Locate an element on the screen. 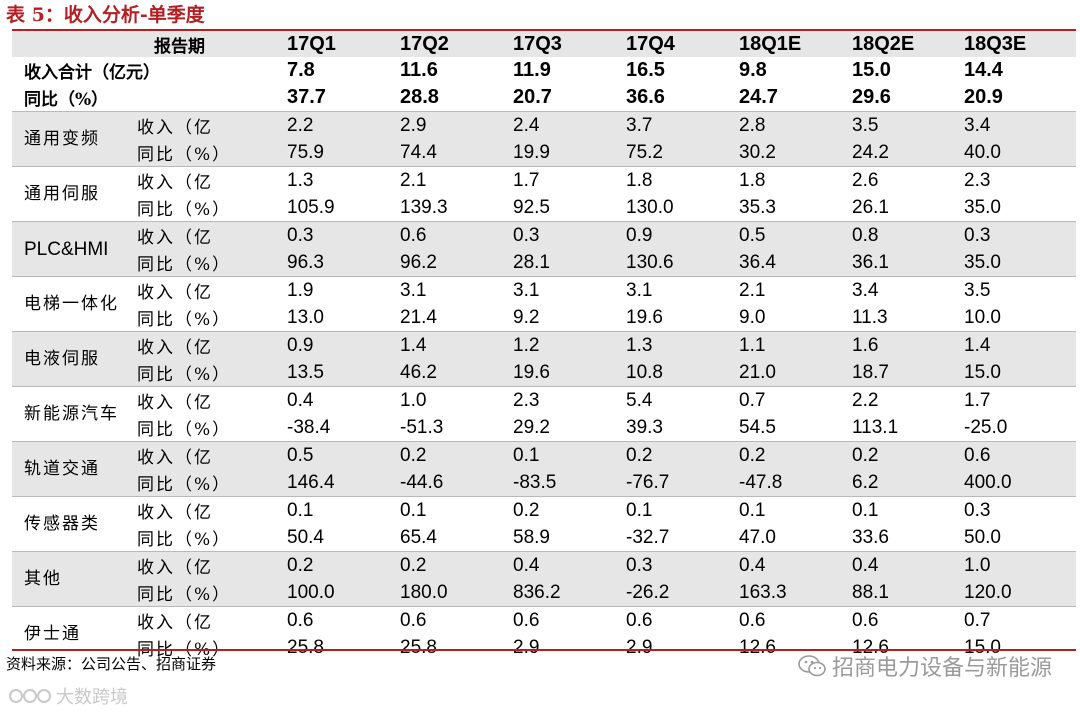 This screenshot has height=713, width=1080. cell-value: 9.2 is located at coordinates (526, 317).